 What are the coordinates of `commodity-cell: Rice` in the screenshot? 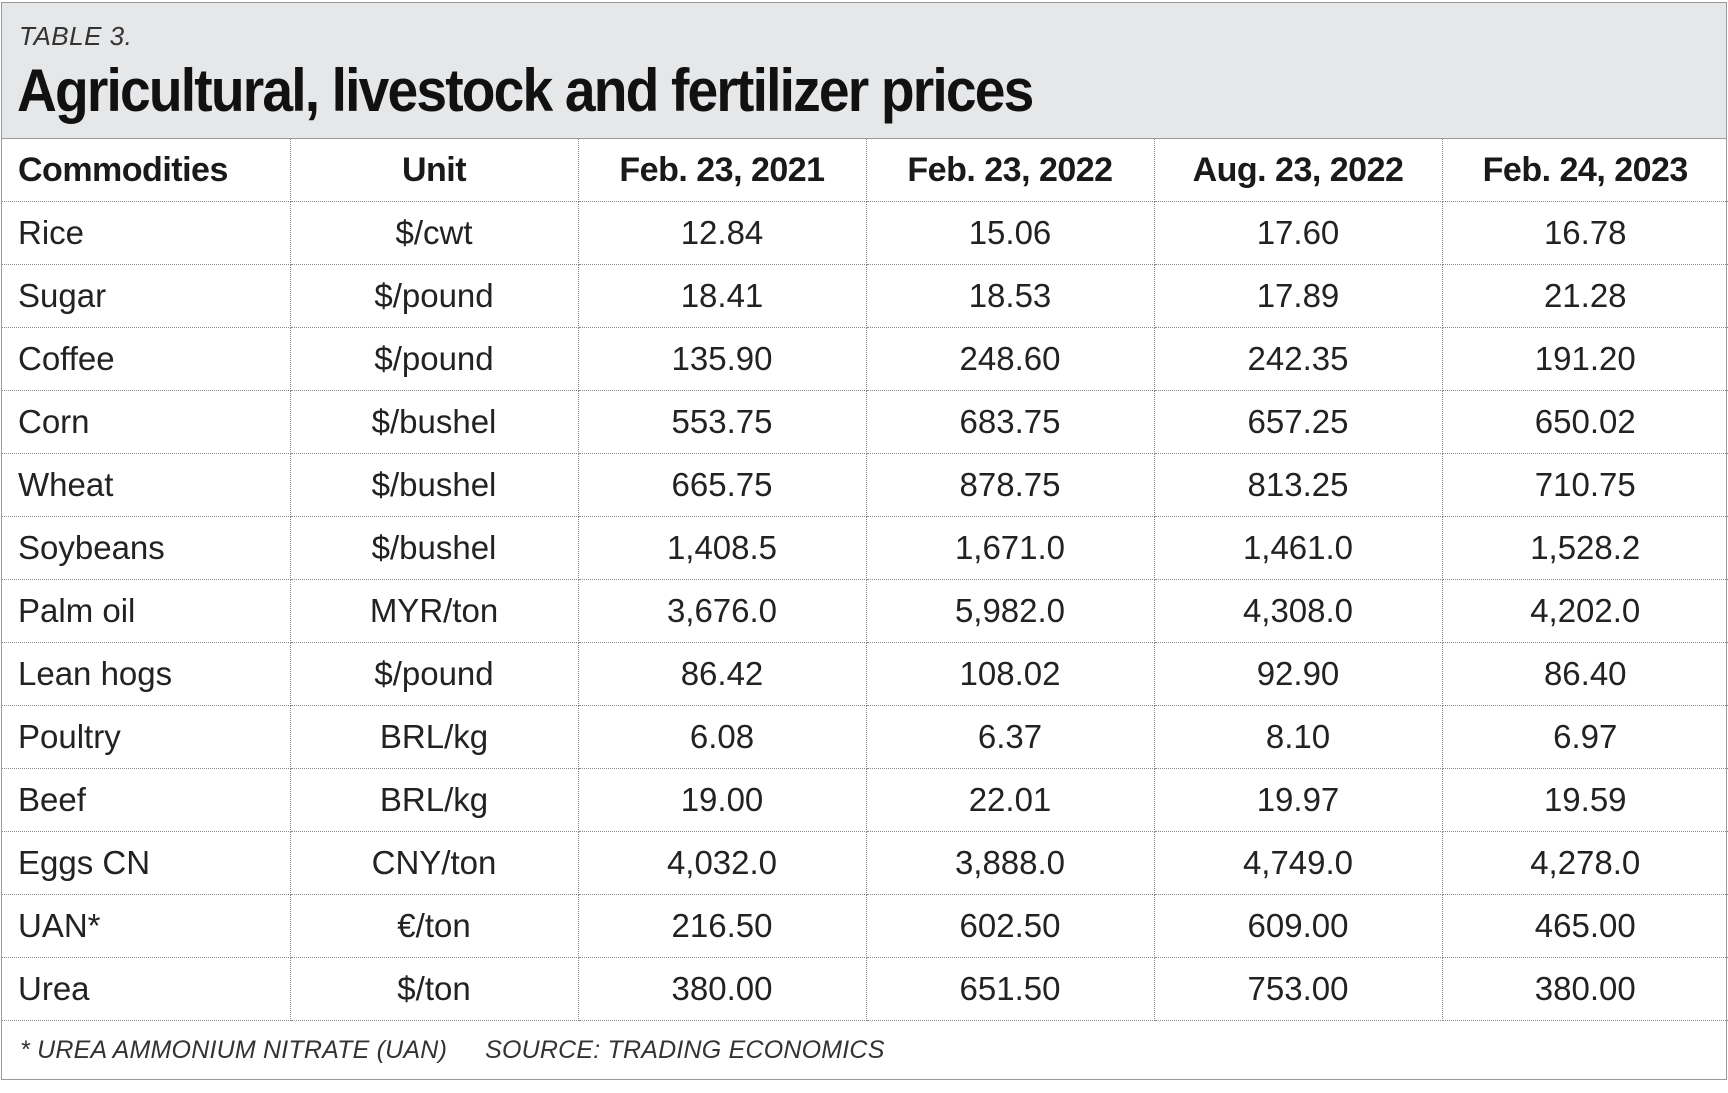 It's located at (146, 233).